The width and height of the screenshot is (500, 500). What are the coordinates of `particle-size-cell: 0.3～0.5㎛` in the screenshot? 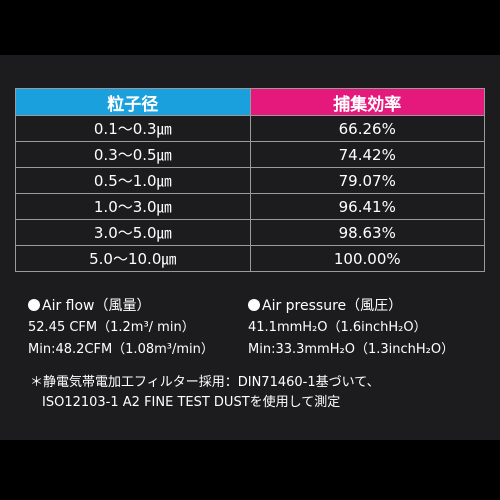 It's located at (133, 154).